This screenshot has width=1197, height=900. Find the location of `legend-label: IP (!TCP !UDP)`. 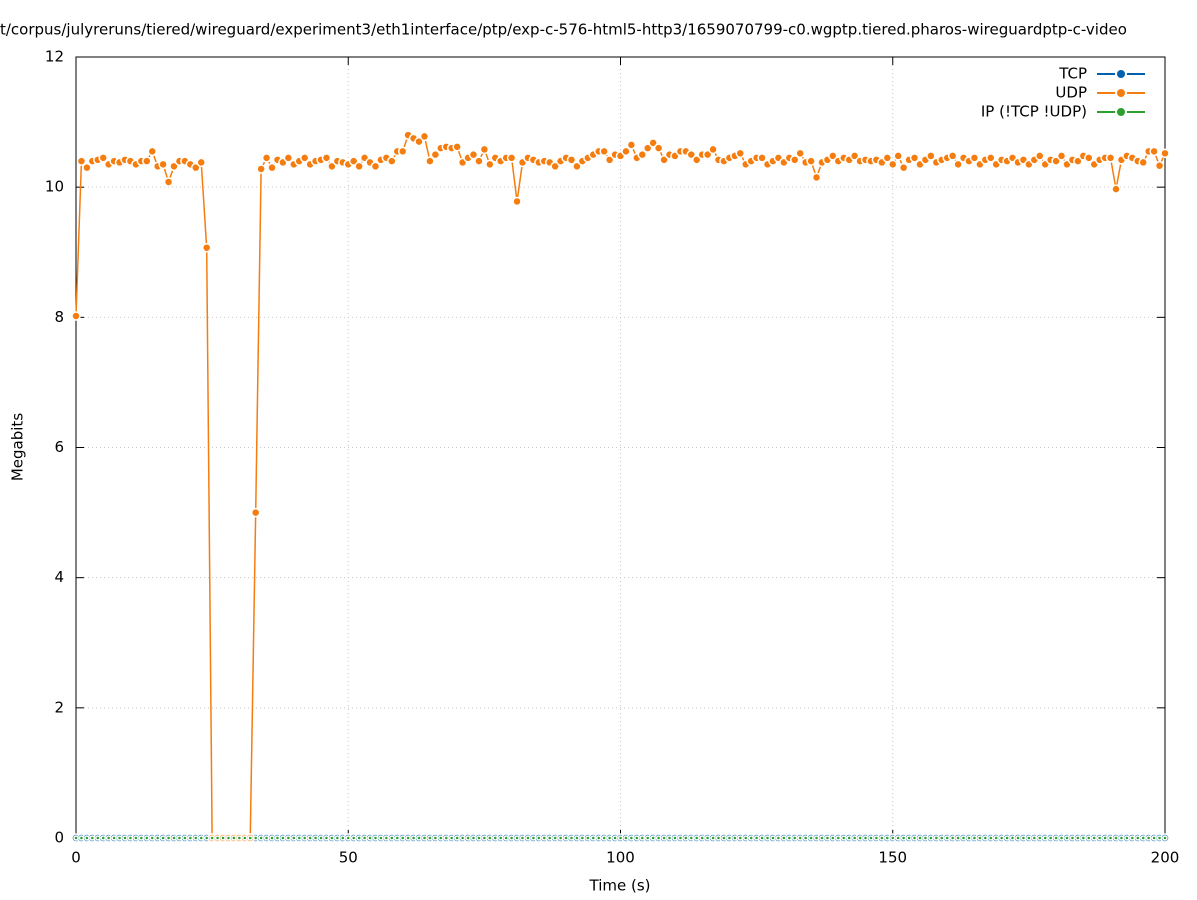

legend-label: IP (!TCP !UDP) is located at coordinates (1034, 112).